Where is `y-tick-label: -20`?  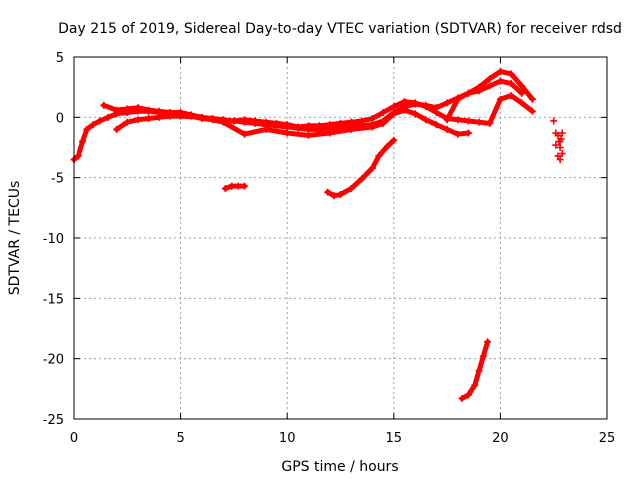
y-tick-label: -20 is located at coordinates (53, 360).